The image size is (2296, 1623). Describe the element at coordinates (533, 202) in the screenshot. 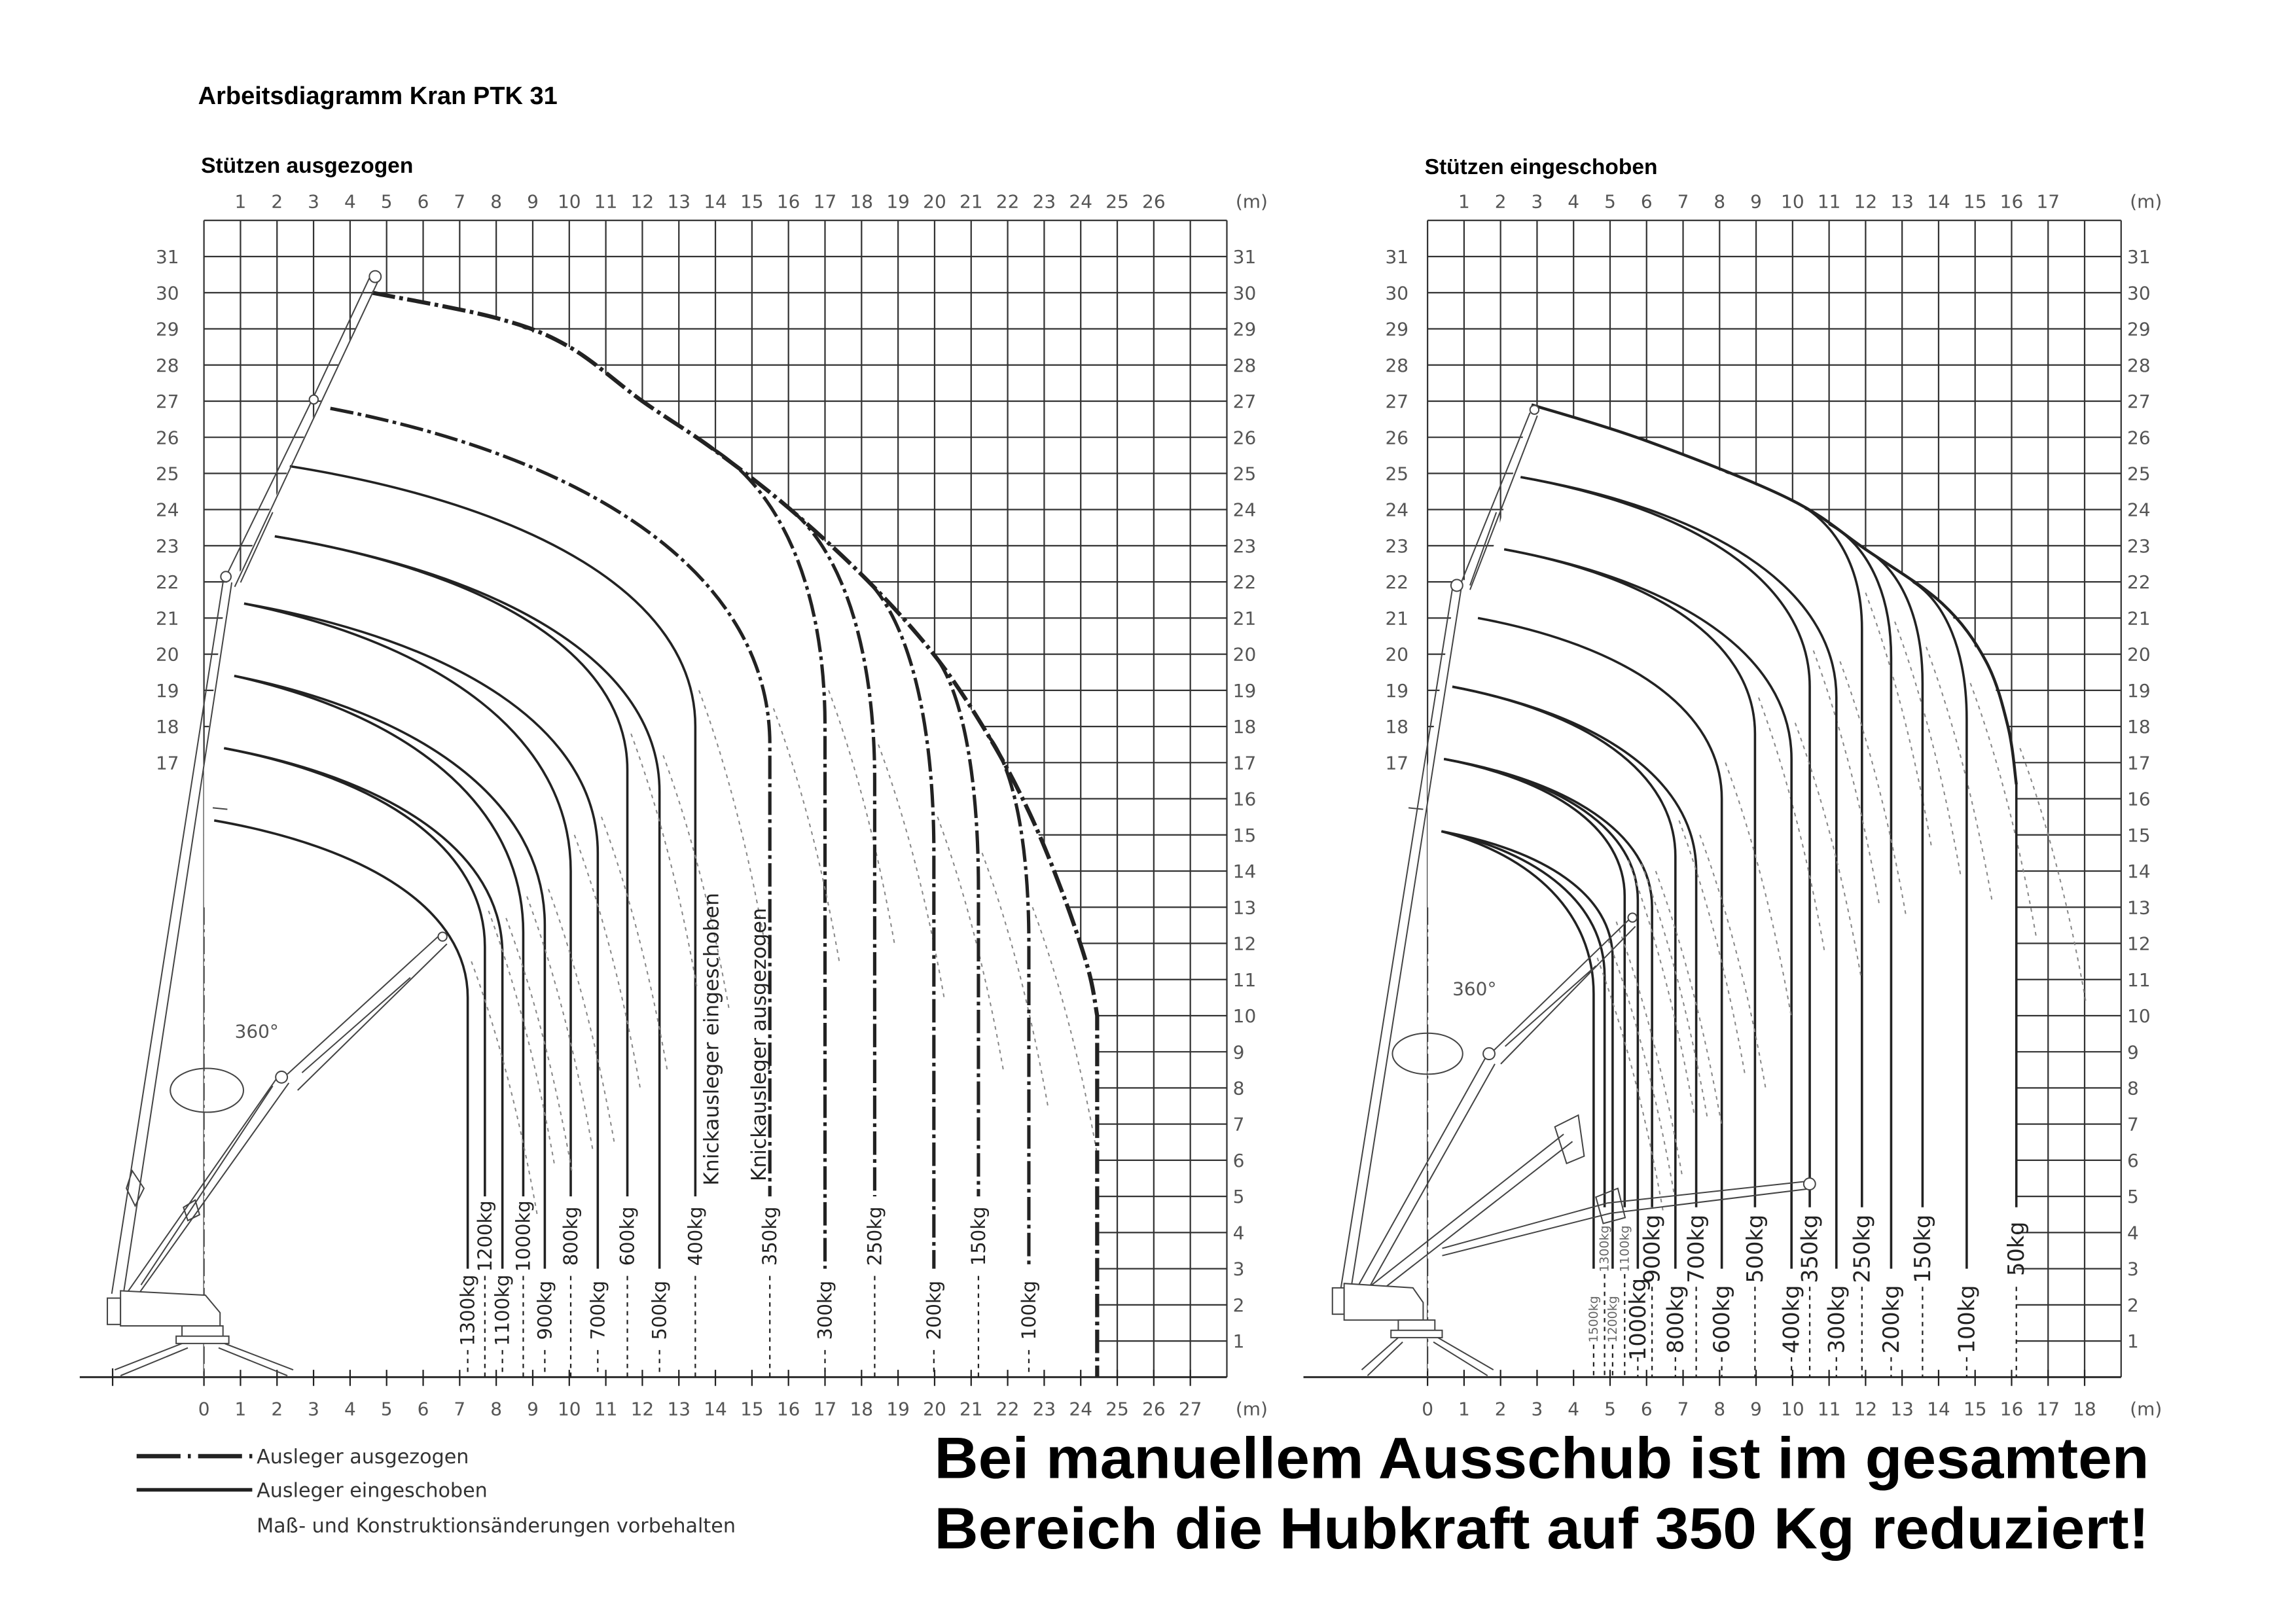

I see `x-tick-label-top: 9` at that location.